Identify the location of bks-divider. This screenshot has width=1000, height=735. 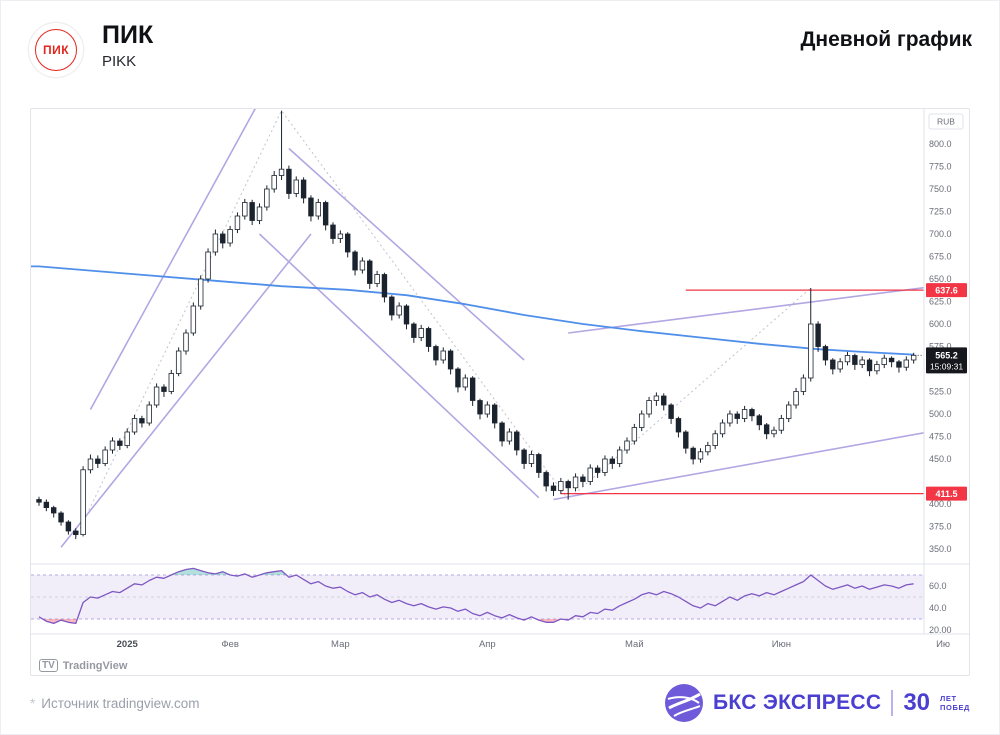
(892, 703).